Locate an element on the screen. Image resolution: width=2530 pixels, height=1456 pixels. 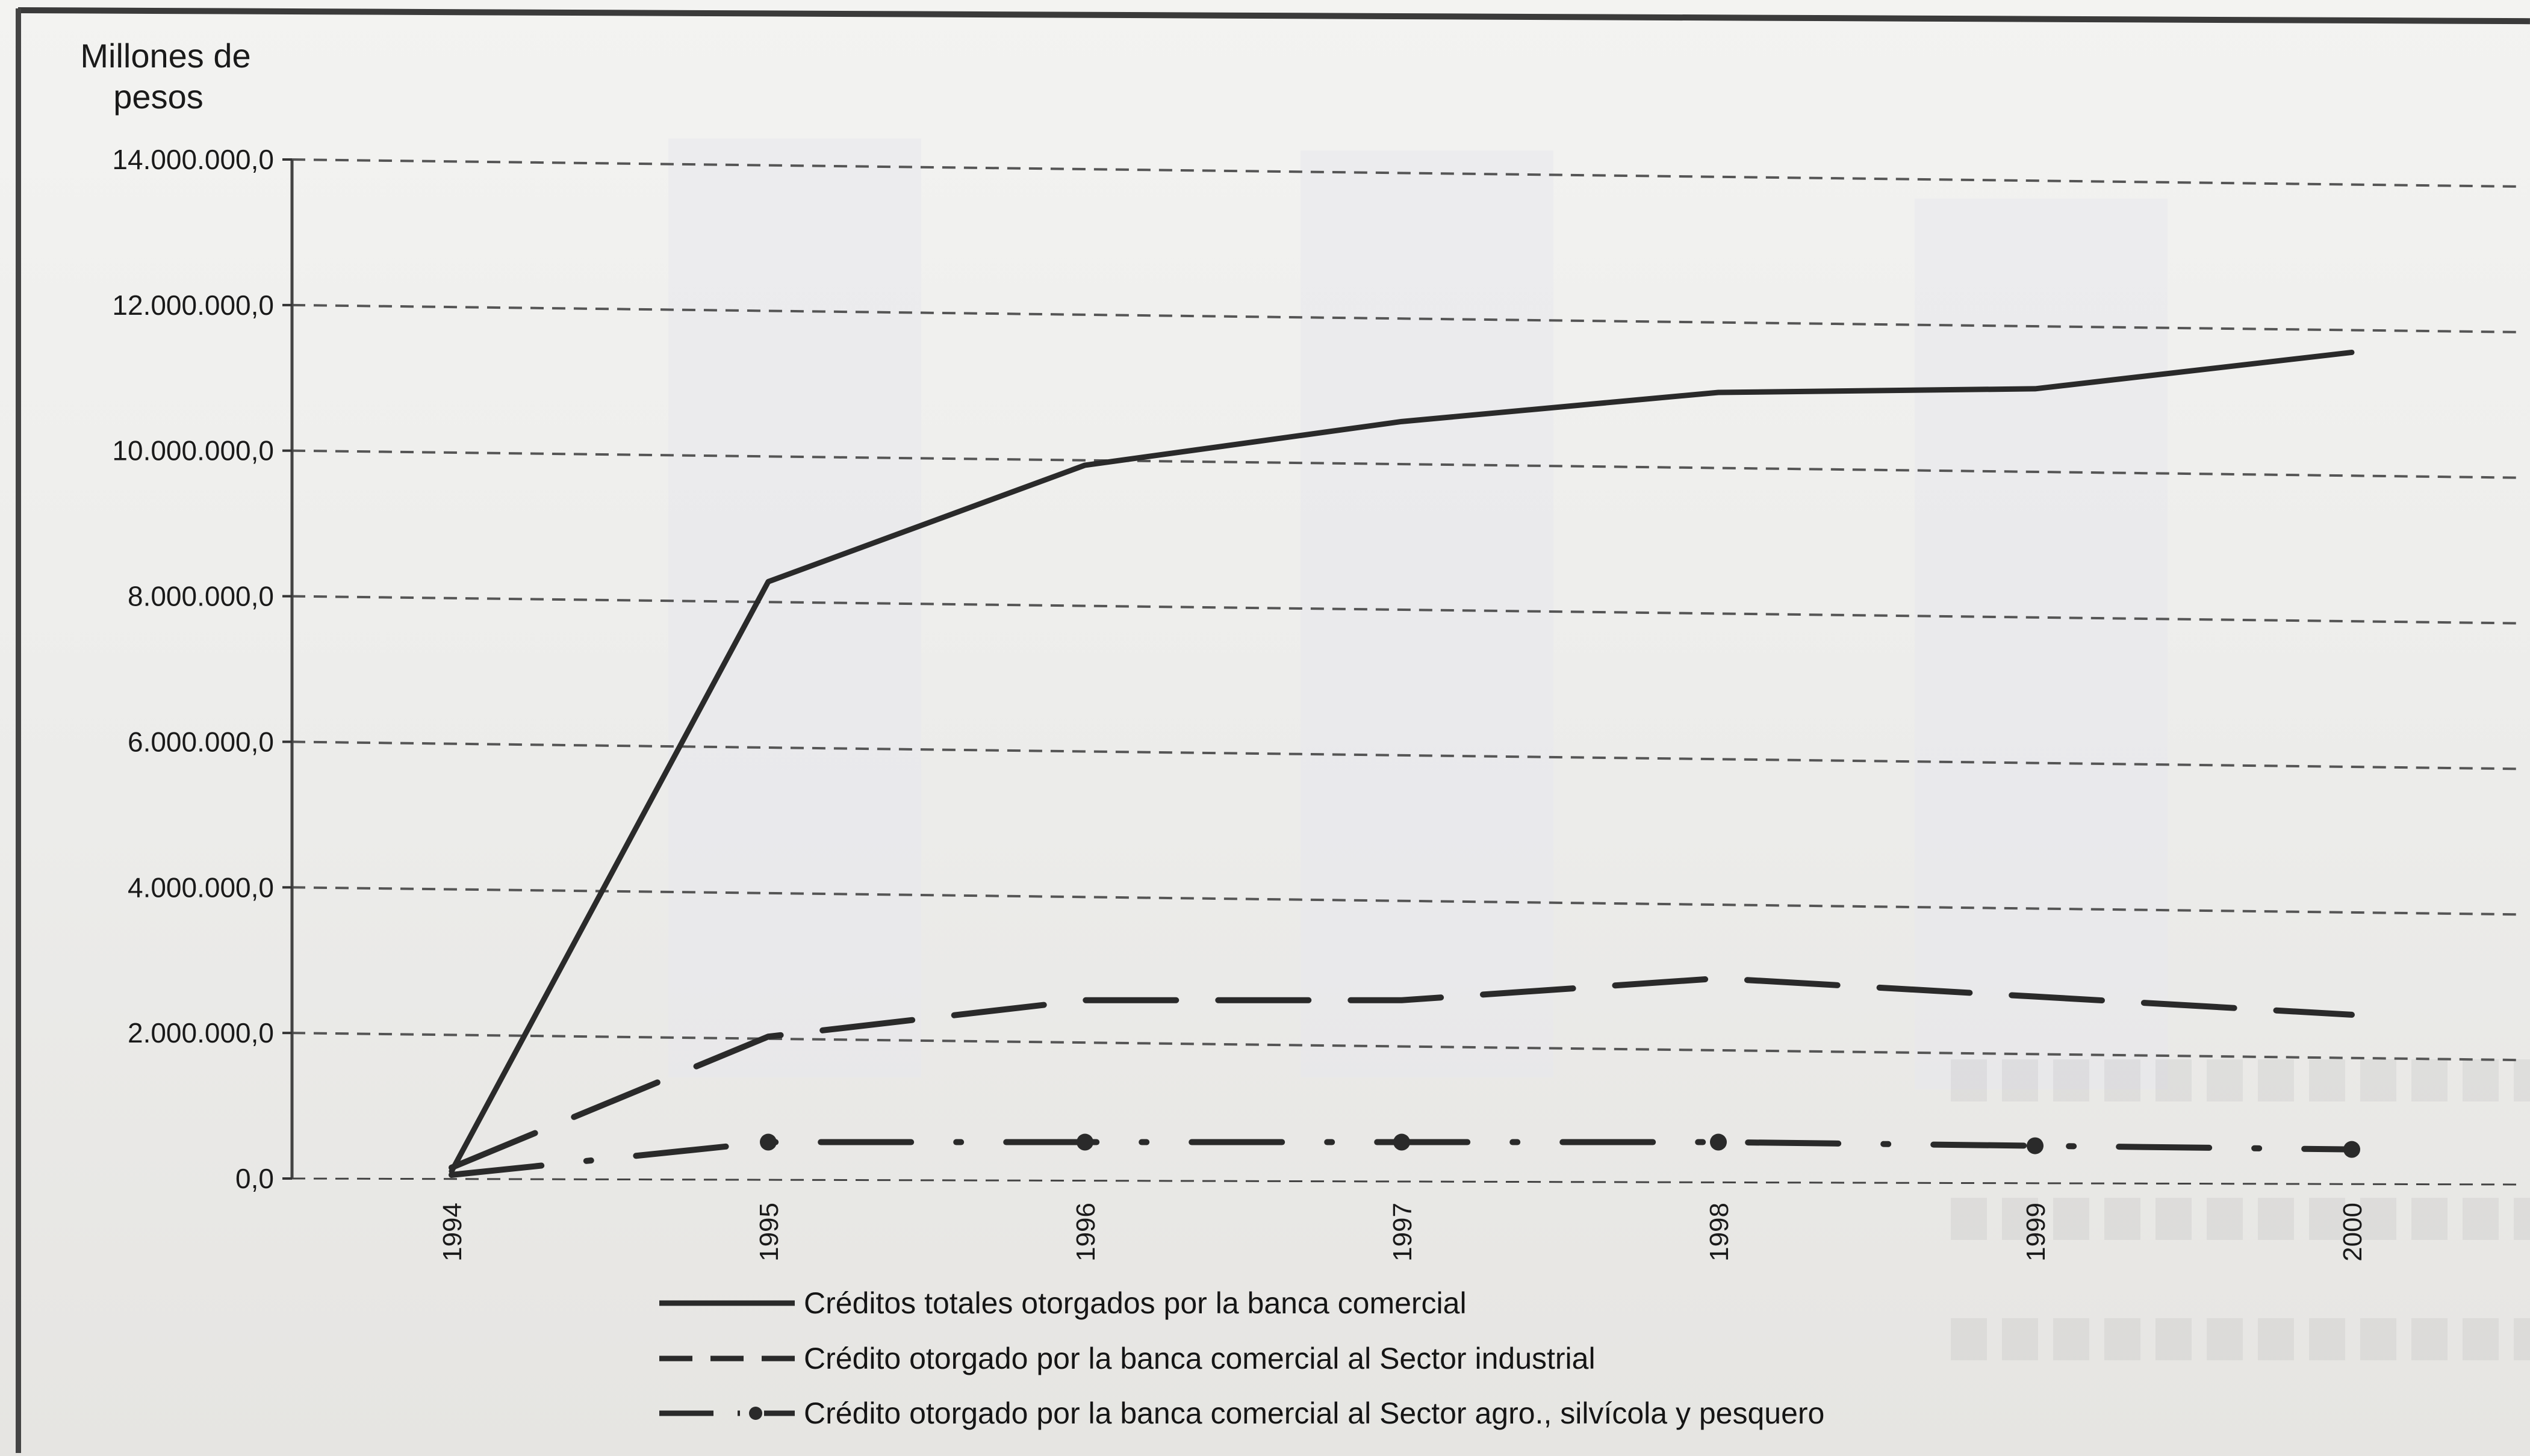
x-tick-label-1995: 1995 is located at coordinates (769, 1232).